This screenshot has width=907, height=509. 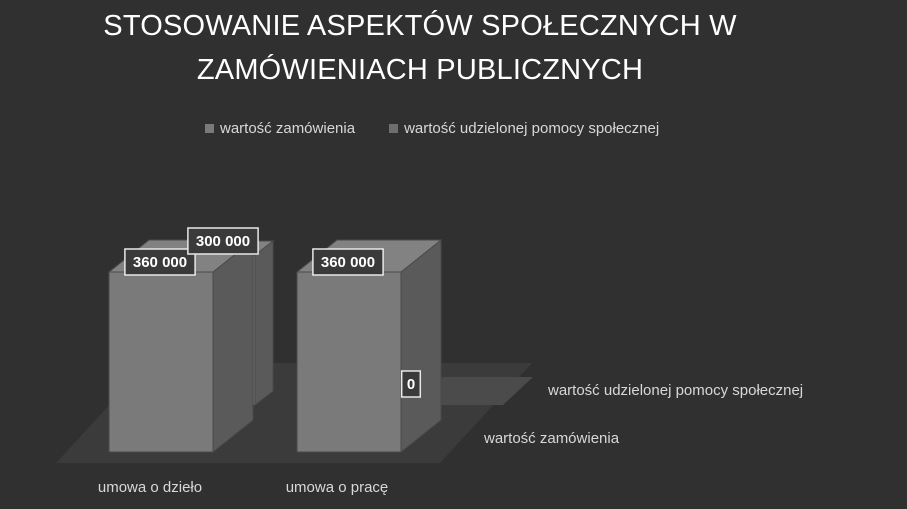 I want to click on data-label-series-2-0-box, so click(x=223, y=241).